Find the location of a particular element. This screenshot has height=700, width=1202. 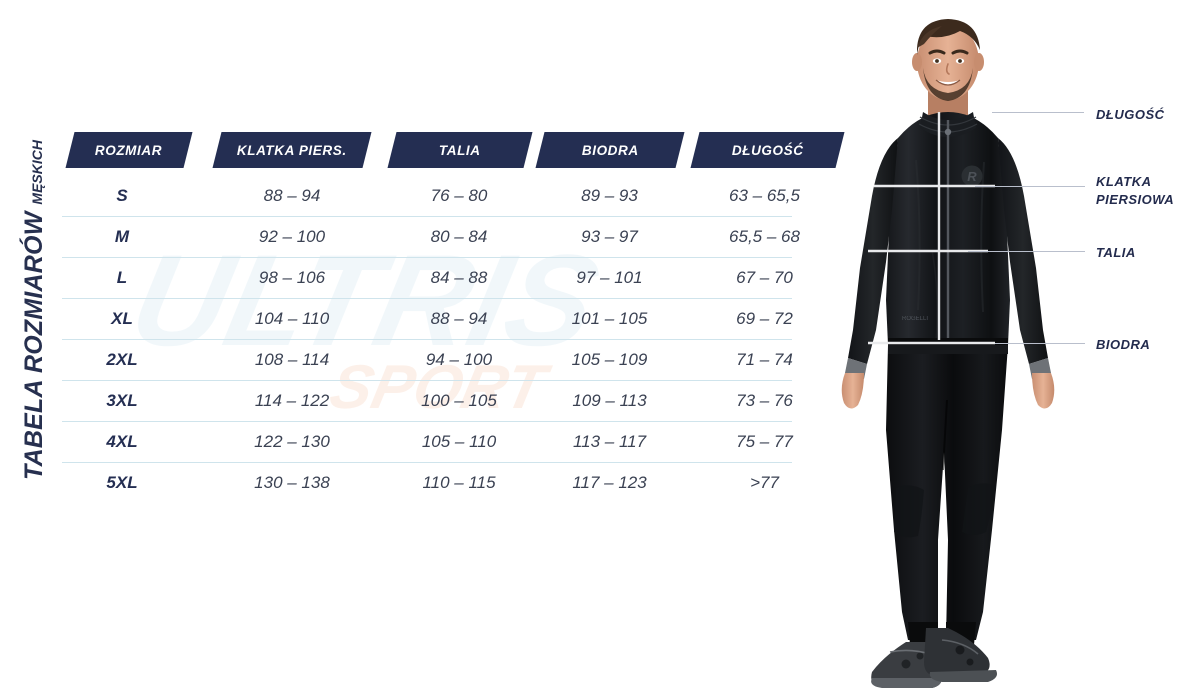

column-header-label: KLATKA PIERS. is located at coordinates (292, 150).